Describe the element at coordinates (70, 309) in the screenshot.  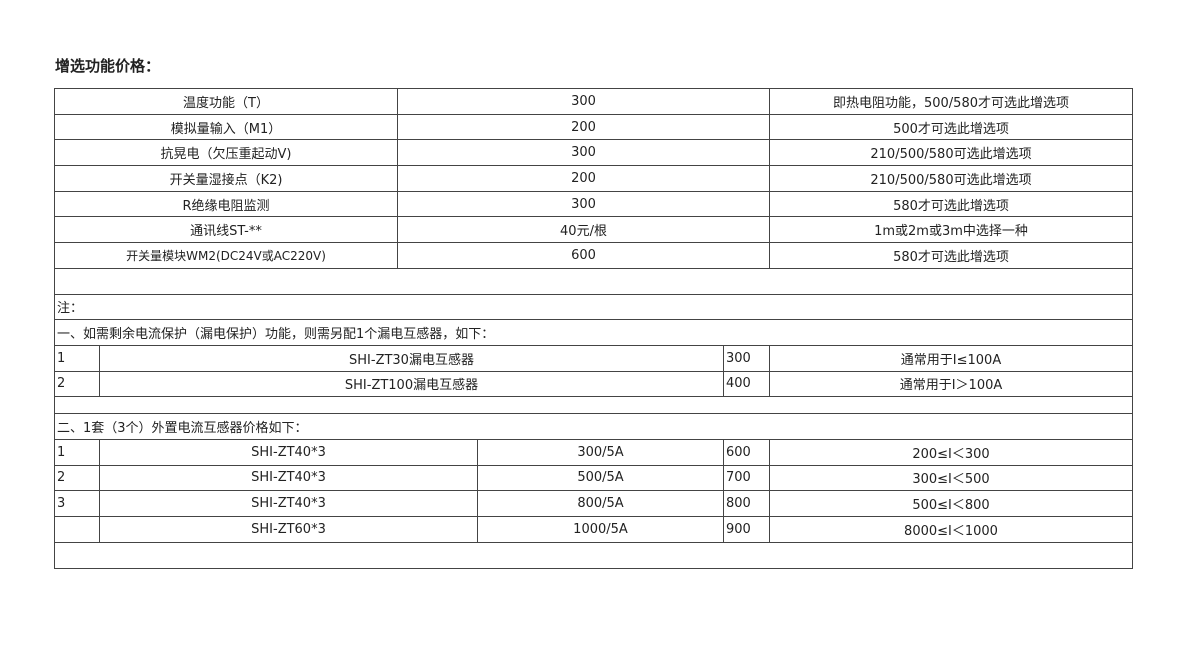
I see `note-label: 注：` at that location.